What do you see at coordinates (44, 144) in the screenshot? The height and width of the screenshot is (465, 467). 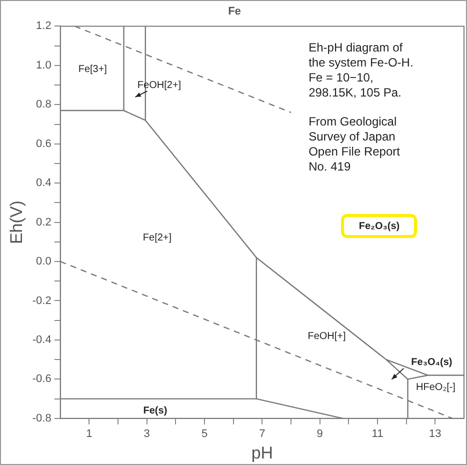 I see `y-tick-label: 0.6` at bounding box center [44, 144].